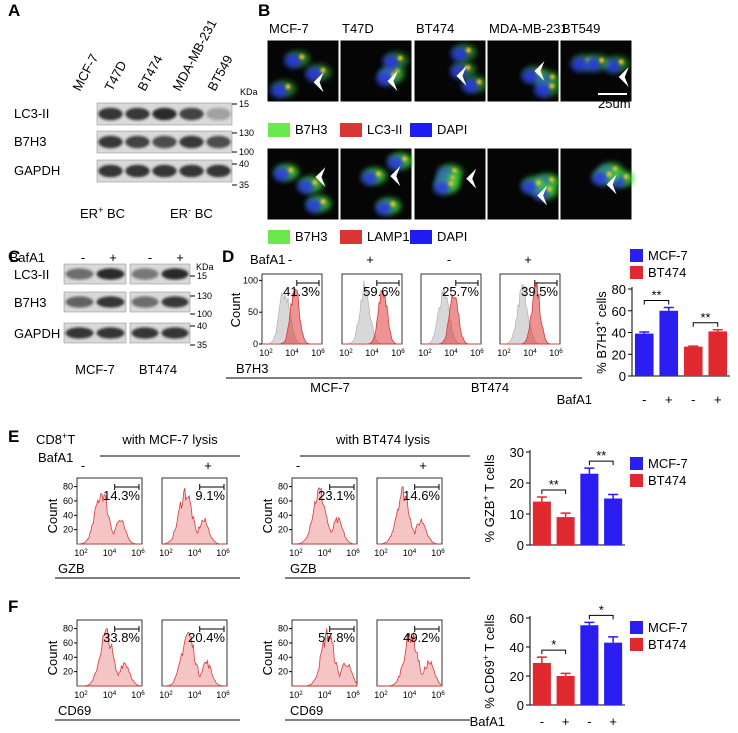 This screenshot has height=733, width=738. I want to click on cell-label-part: CD8, so click(49, 439).